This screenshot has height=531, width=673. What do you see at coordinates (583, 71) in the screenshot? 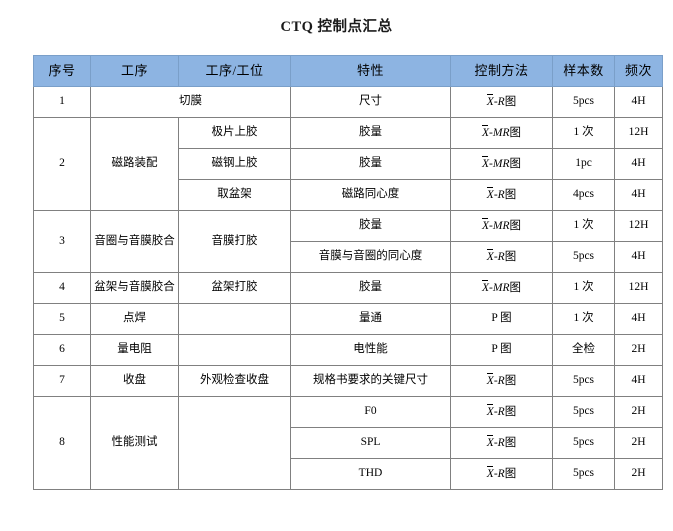
I see `column-header-sample: 样本数` at bounding box center [583, 71].